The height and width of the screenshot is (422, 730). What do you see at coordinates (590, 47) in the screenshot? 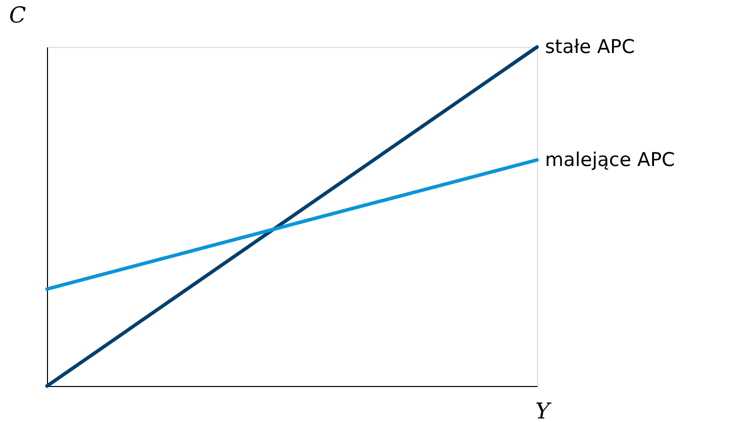
I see `series-label: stałe APC` at bounding box center [590, 47].